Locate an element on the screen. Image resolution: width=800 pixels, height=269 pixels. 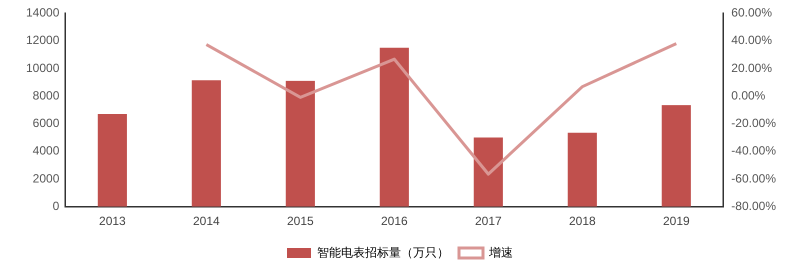
y2-tick-label: -40.00% is located at coordinates (753, 151).